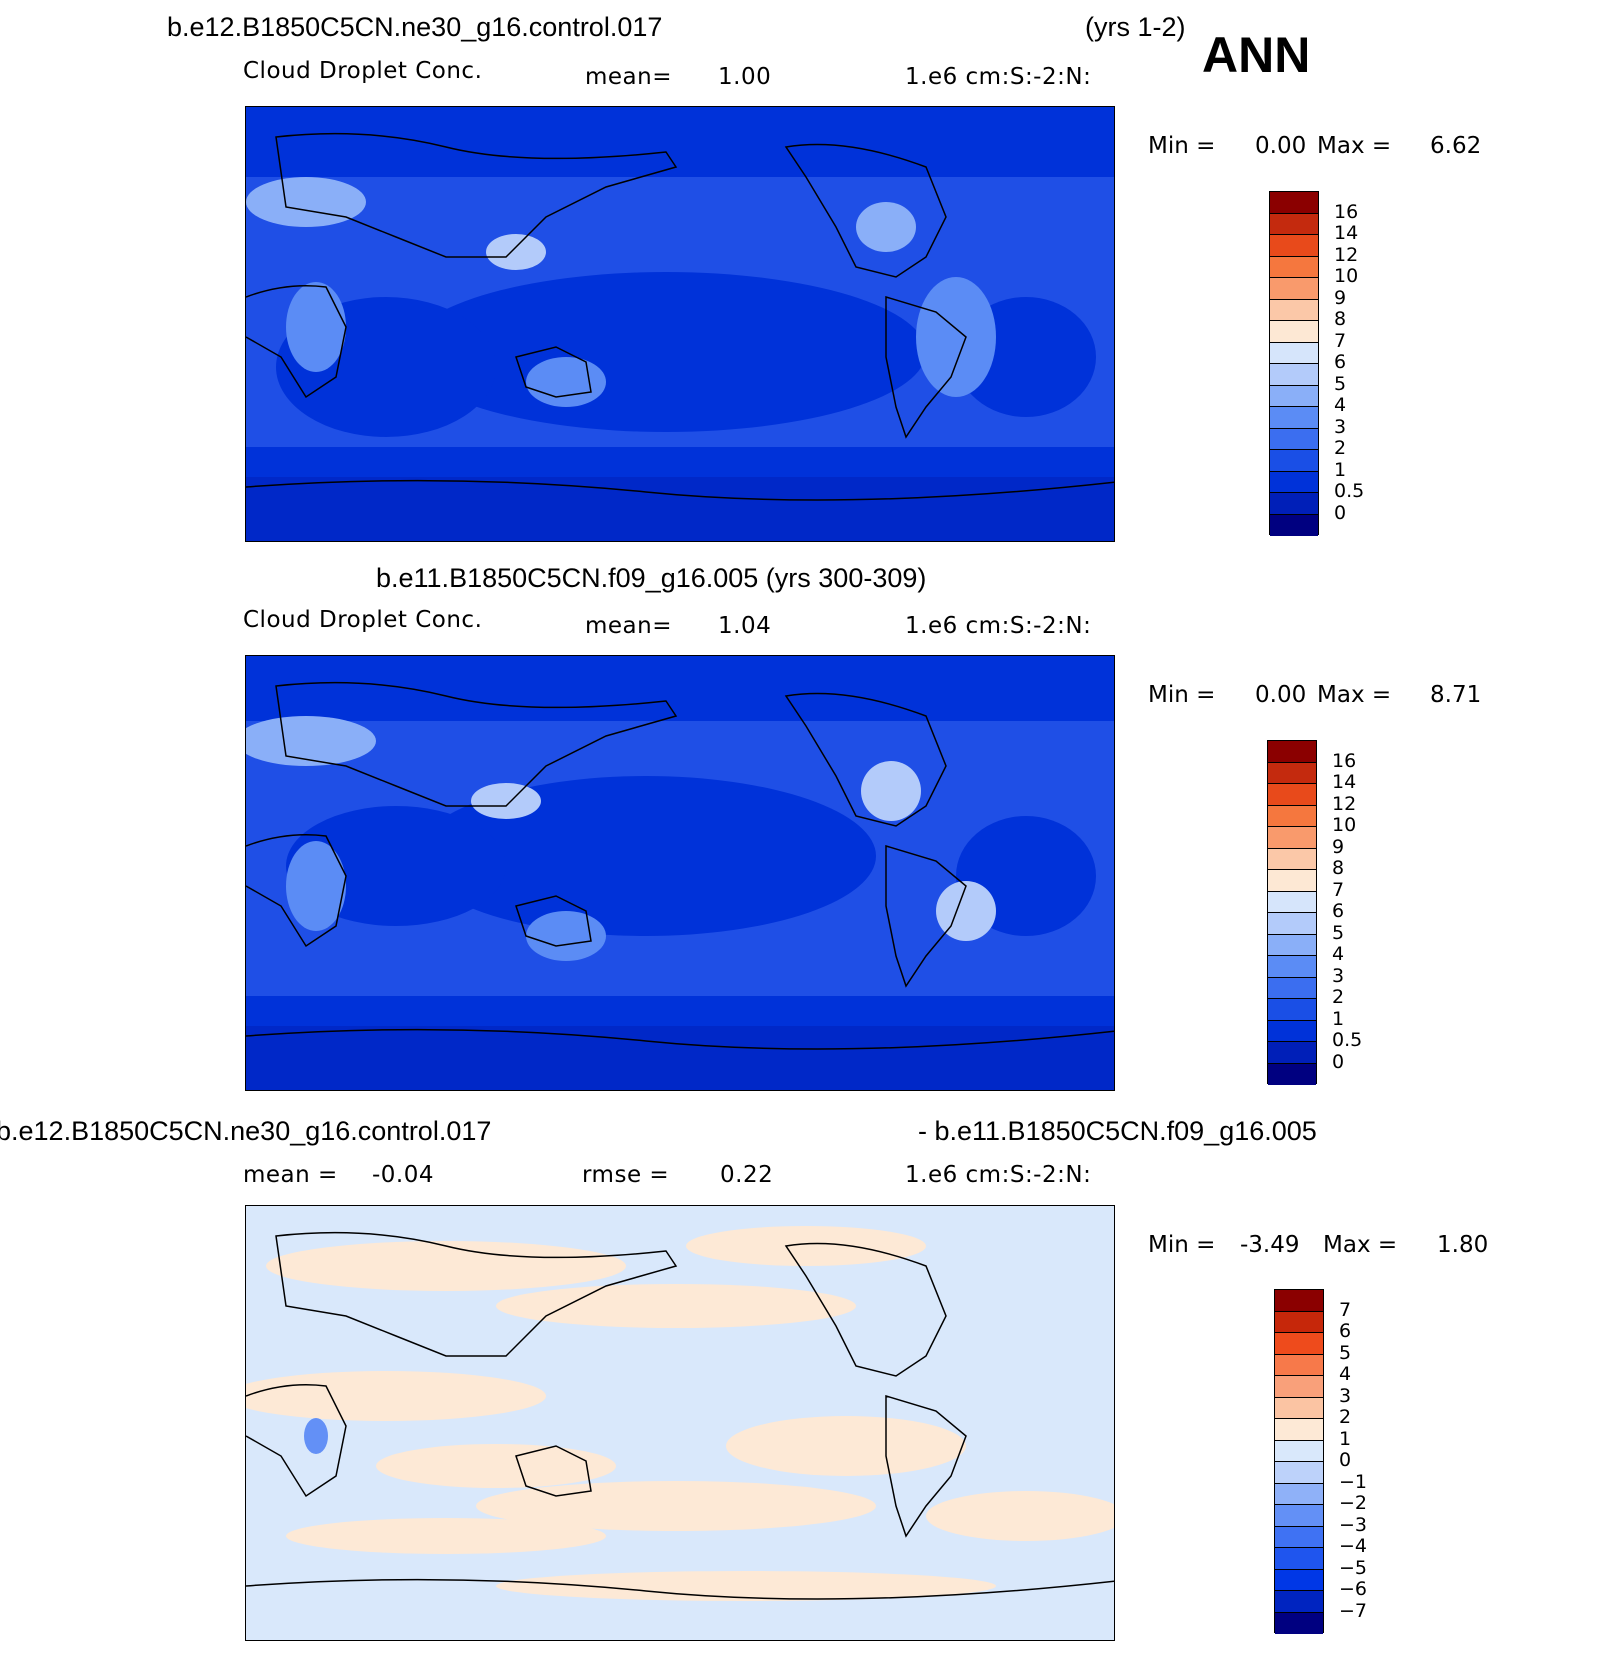 The width and height of the screenshot is (1608, 1663). What do you see at coordinates (1360, 1245) in the screenshot?
I see `panel3-max-label: Max =` at bounding box center [1360, 1245].